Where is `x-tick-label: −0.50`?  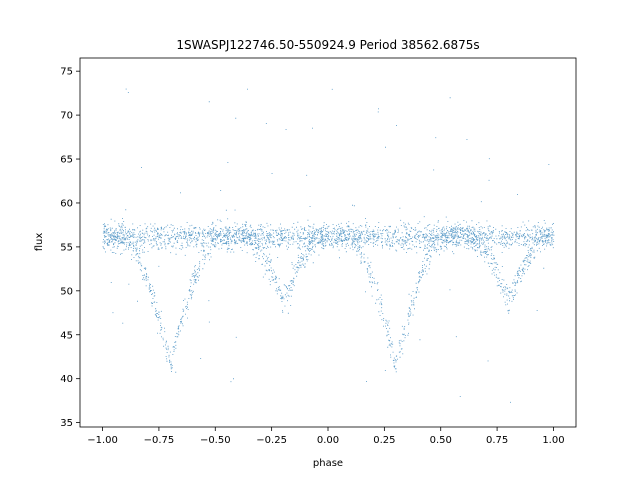 x-tick-label: −0.50 is located at coordinates (215, 440).